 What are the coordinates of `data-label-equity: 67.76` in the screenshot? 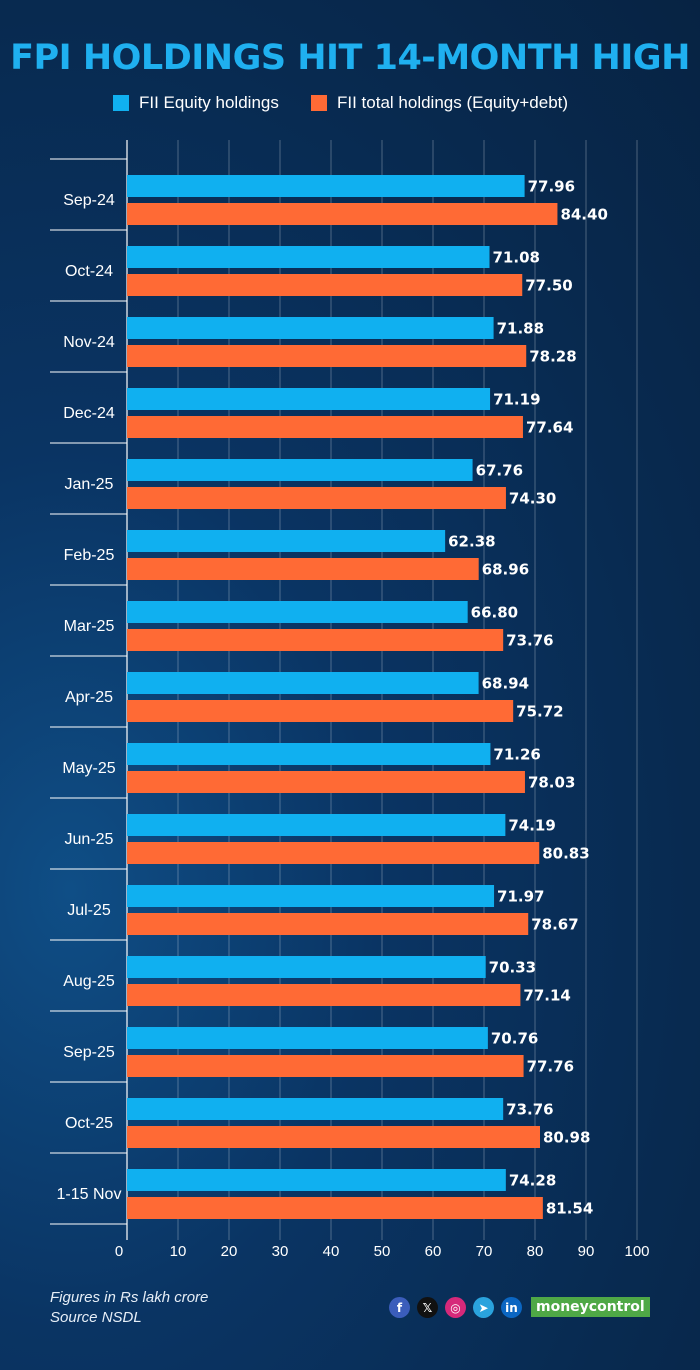 It's located at (499, 471).